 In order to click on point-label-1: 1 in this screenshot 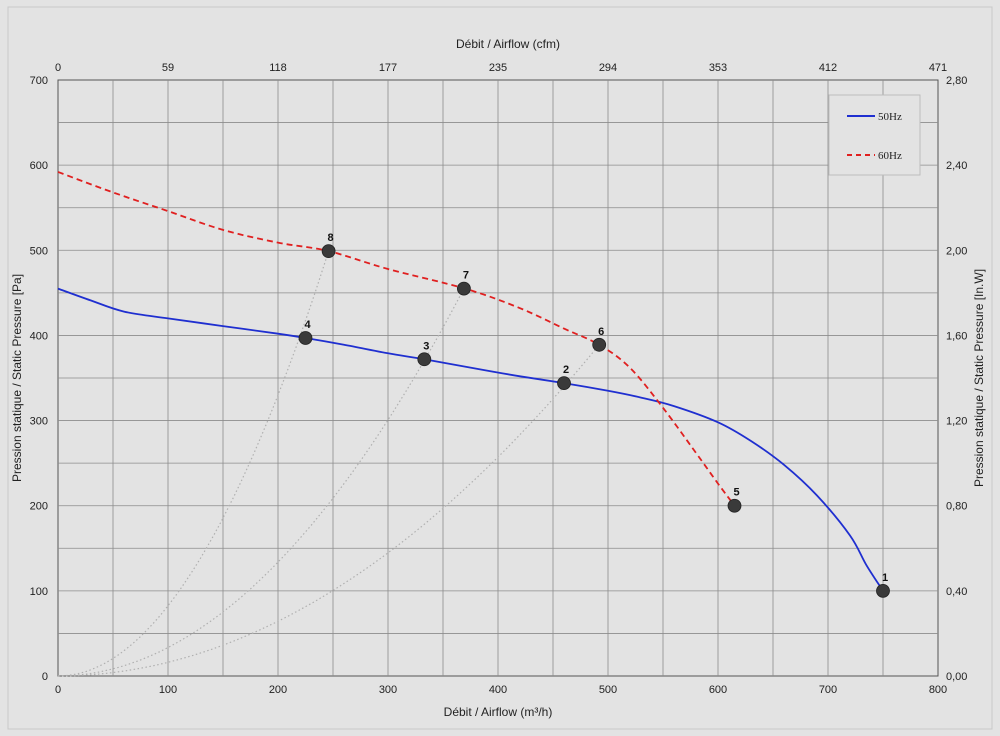, I will do `click(885, 578)`.